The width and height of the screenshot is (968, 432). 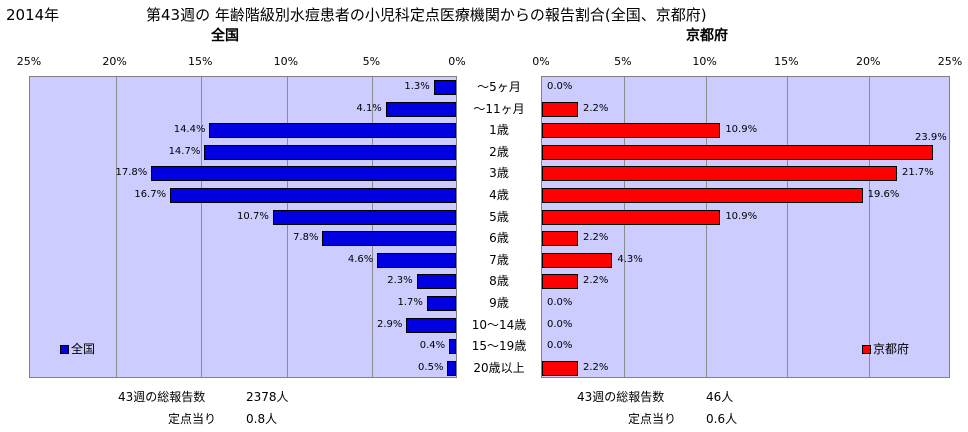 I want to click on category-label: 5歳, so click(x=499, y=216).